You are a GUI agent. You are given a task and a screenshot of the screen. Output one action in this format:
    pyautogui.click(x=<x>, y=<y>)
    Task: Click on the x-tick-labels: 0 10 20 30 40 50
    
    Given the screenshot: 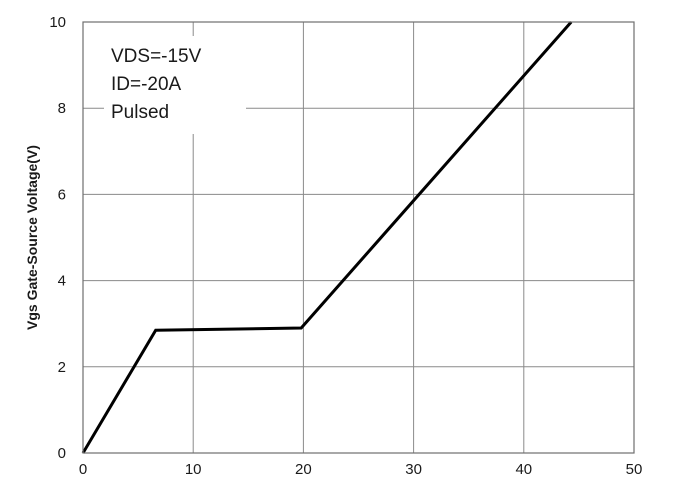 What is the action you would take?
    pyautogui.click(x=361, y=469)
    